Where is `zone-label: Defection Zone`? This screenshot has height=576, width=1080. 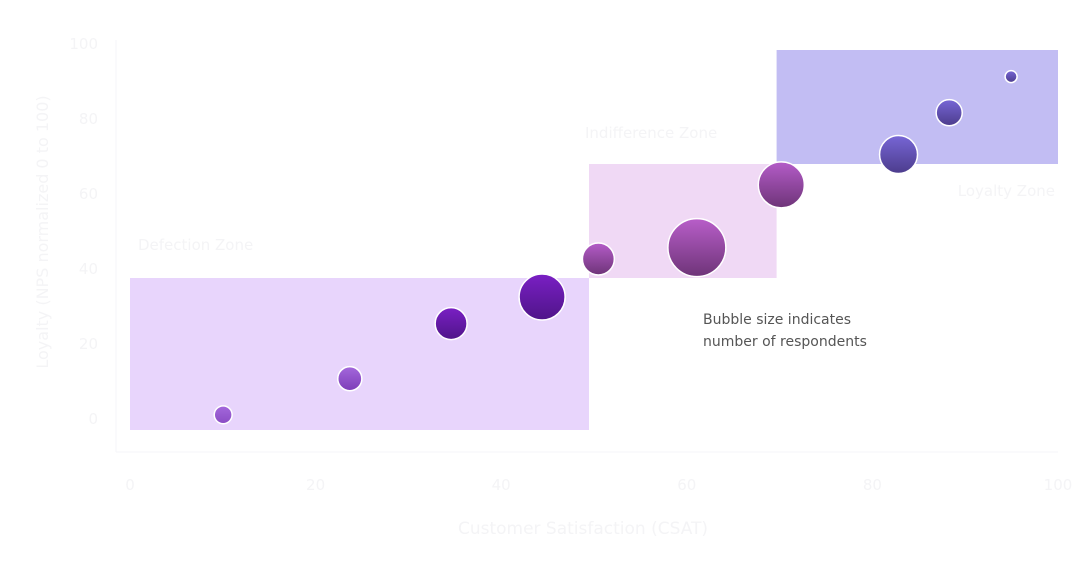 zone-label: Defection Zone is located at coordinates (195, 245).